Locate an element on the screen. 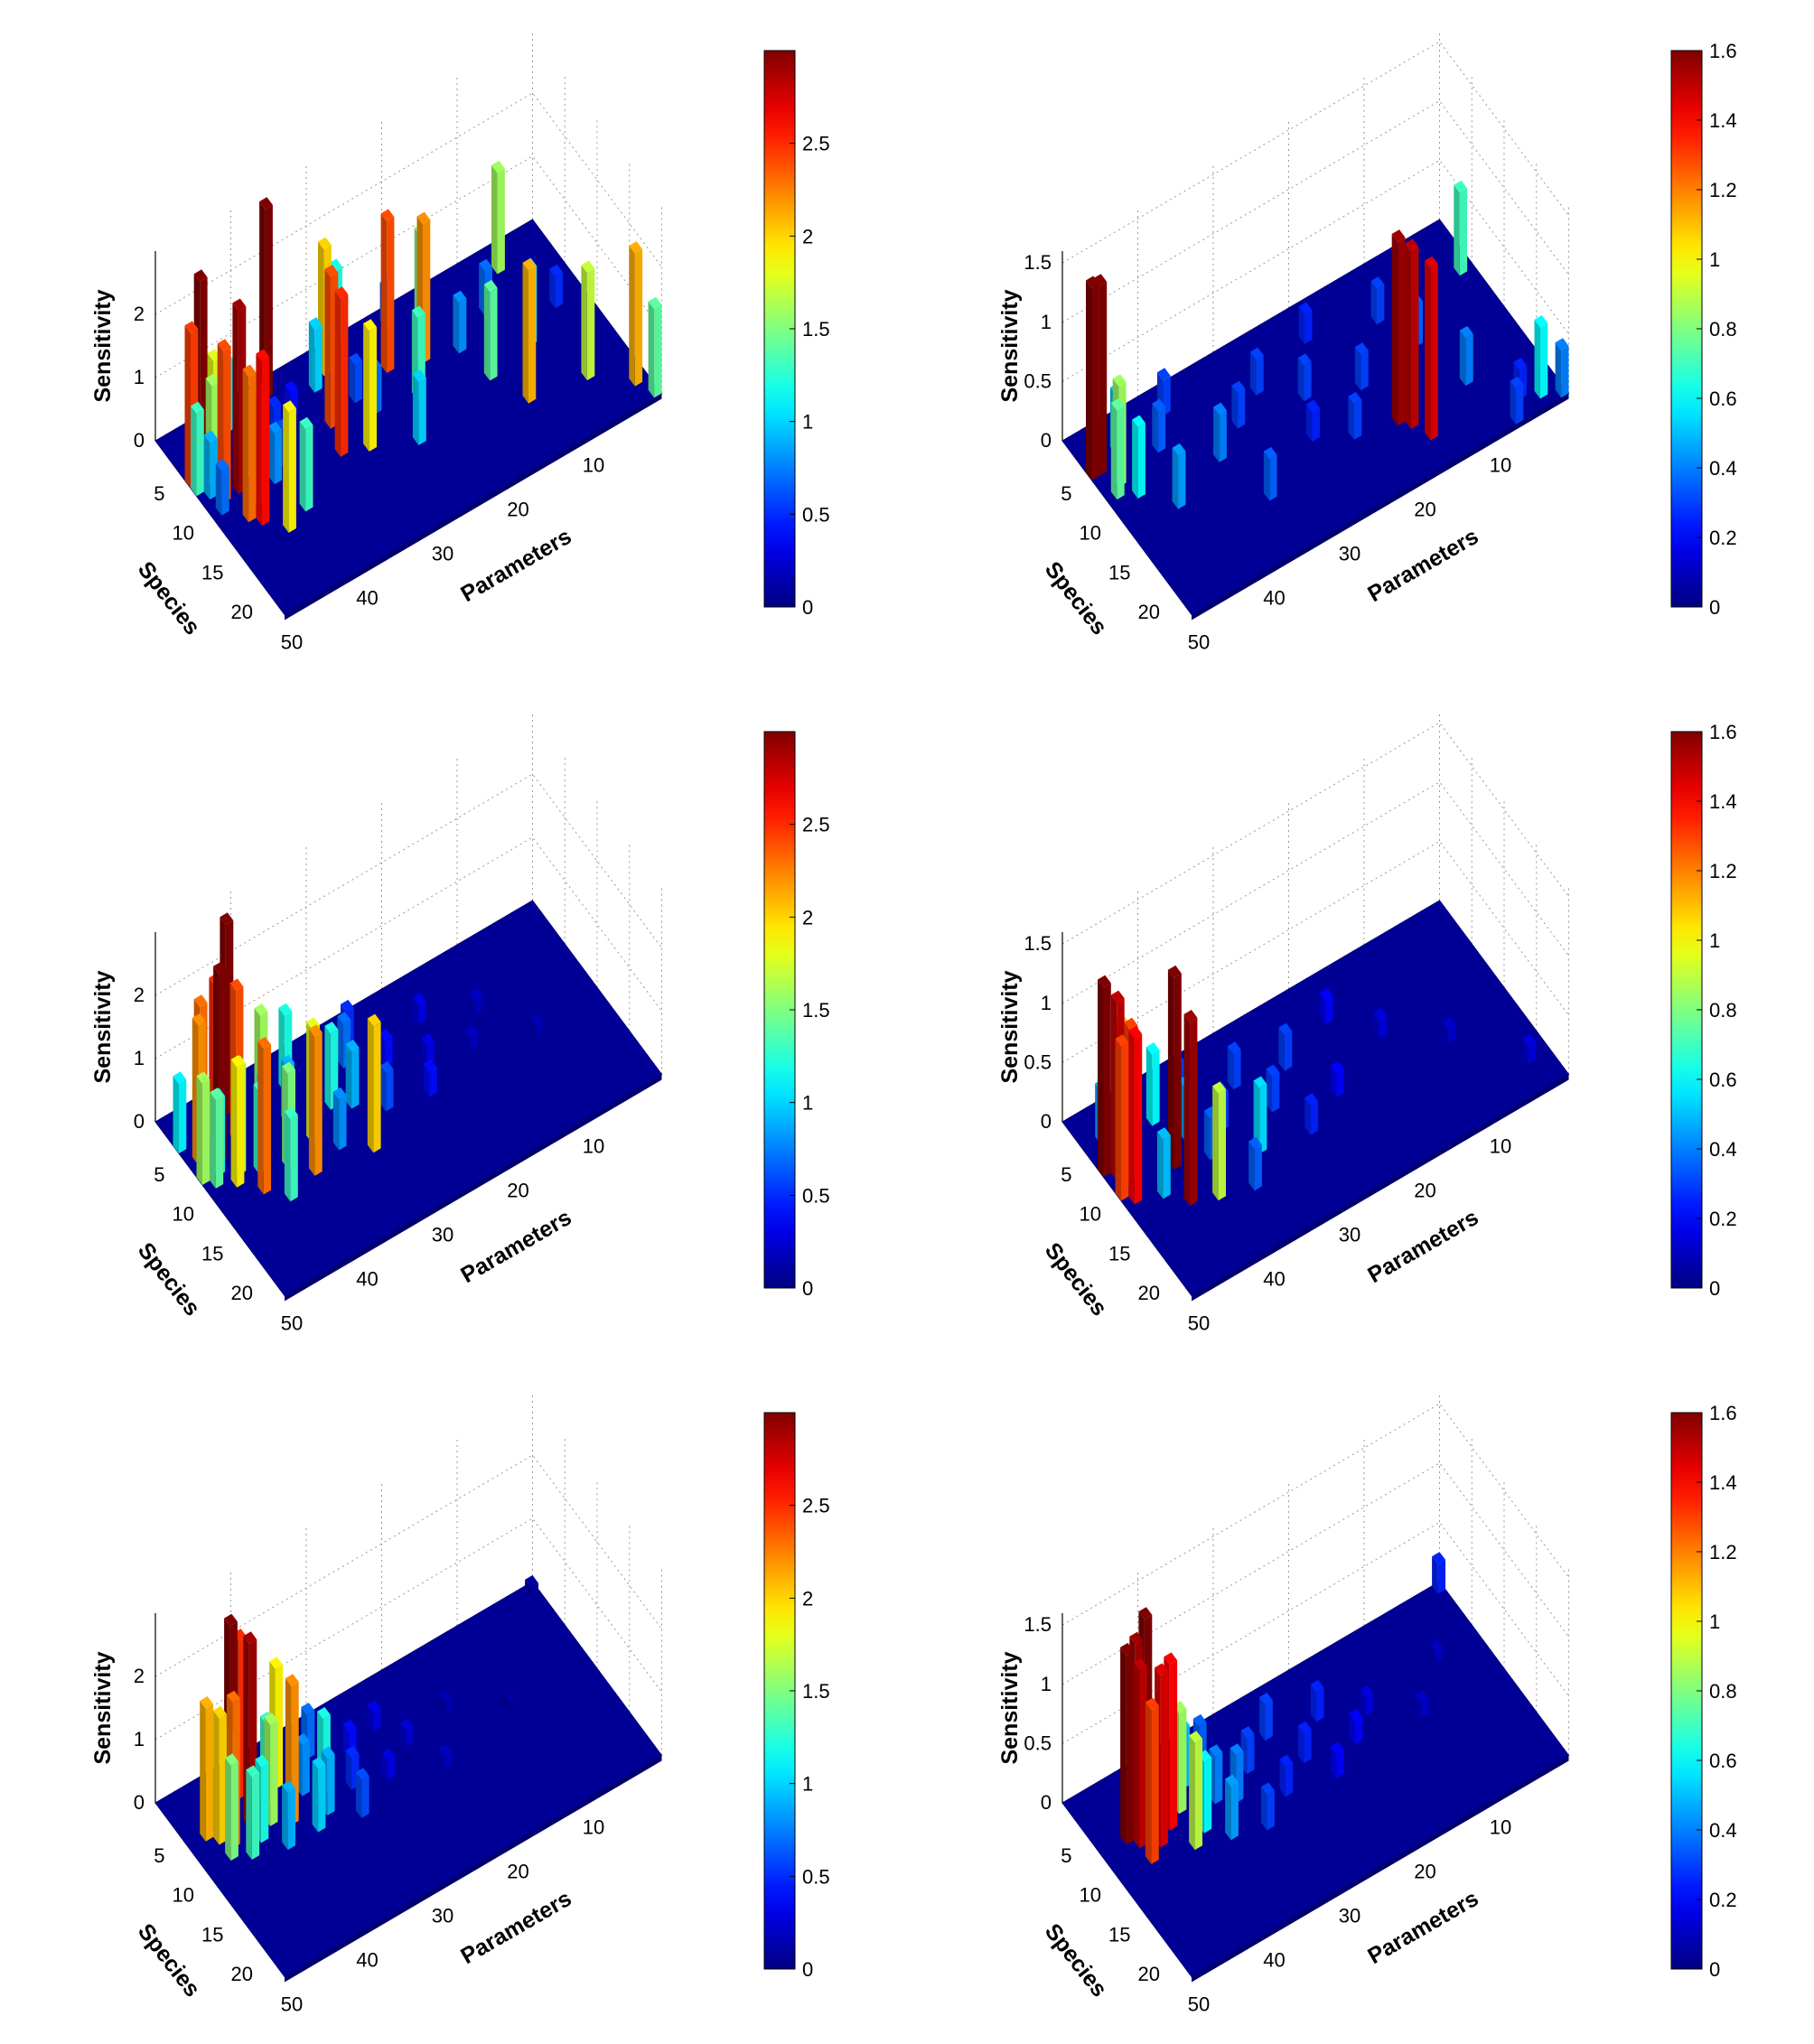  colorbar-tick-label: 0.5 is located at coordinates (816, 1195).